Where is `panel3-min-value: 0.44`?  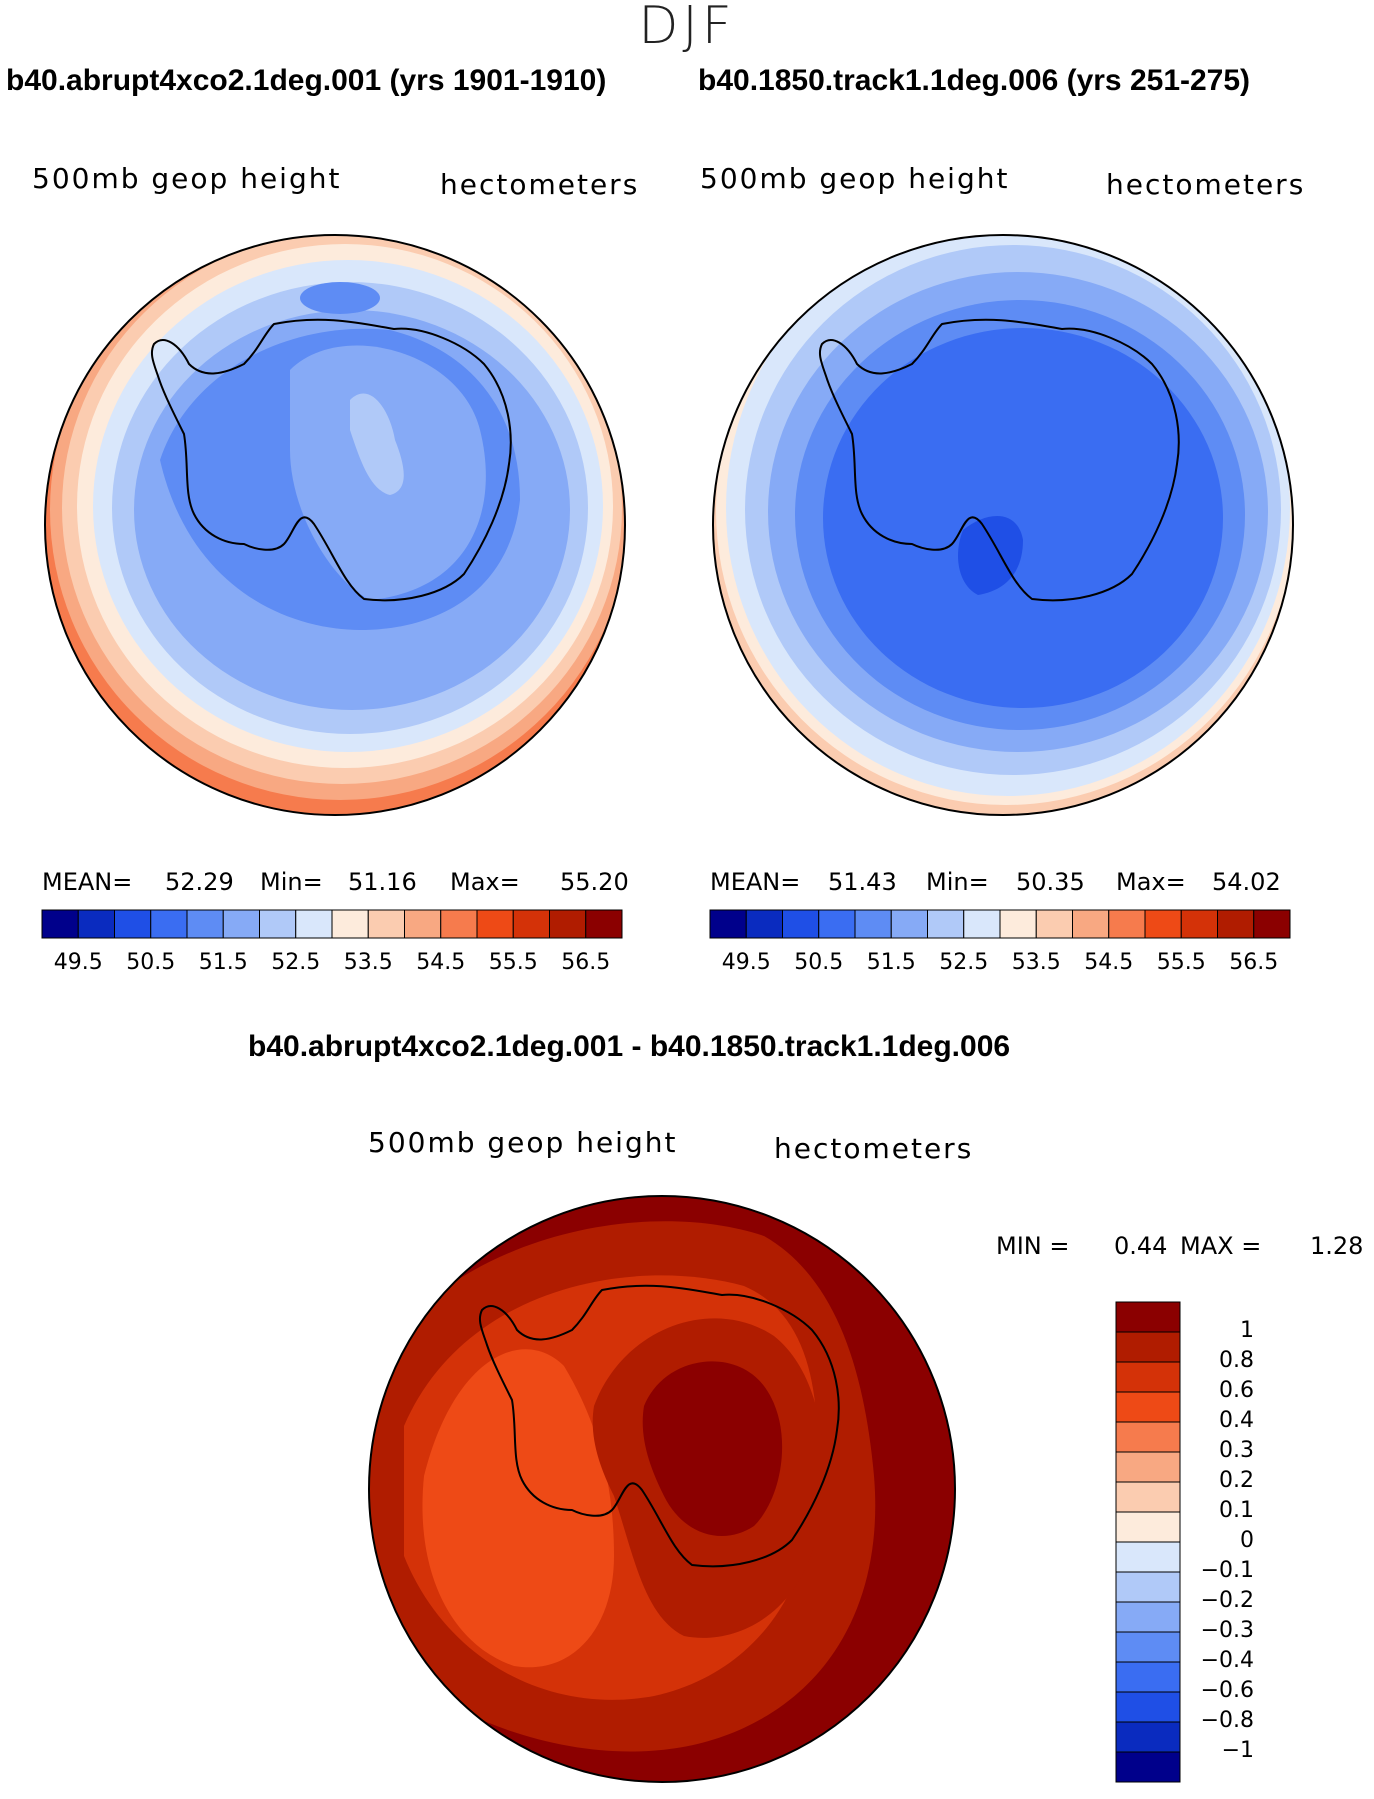 panel3-min-value: 0.44 is located at coordinates (1141, 1246).